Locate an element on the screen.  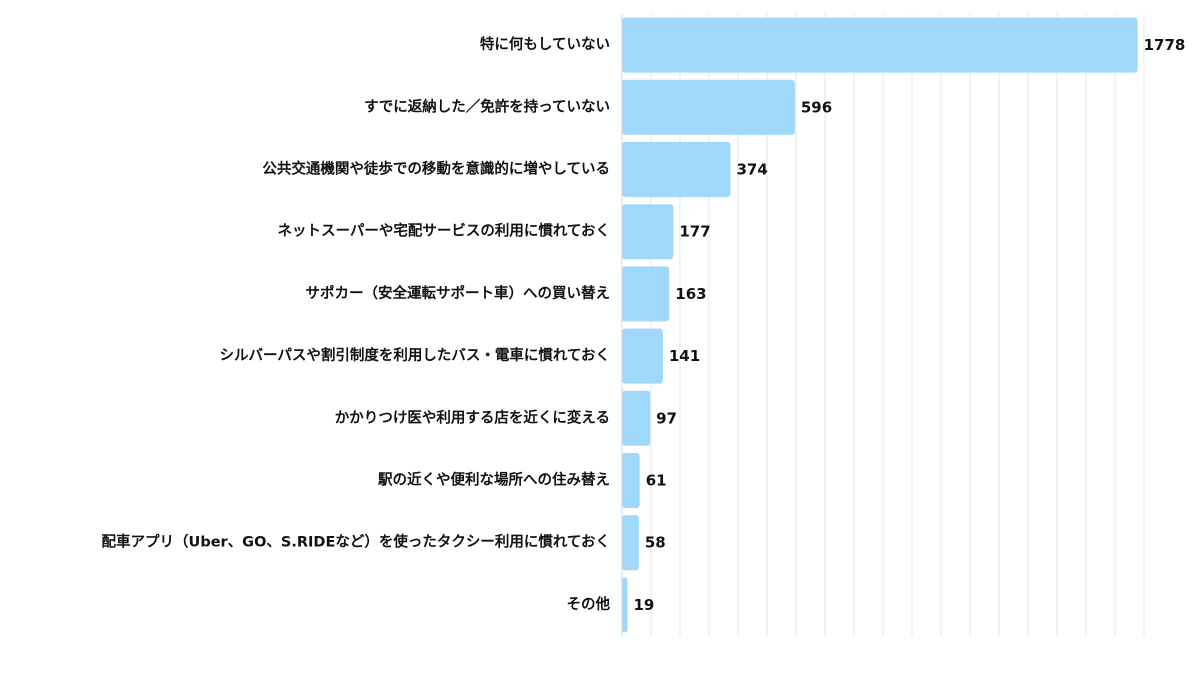
category-label: すでに返納した／免許を持っていない is located at coordinates (487, 106).